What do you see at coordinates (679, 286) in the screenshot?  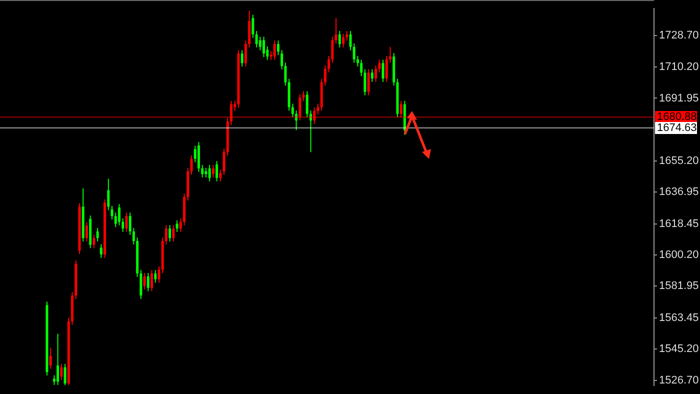 I see `y-tick-label: 1581.95` at bounding box center [679, 286].